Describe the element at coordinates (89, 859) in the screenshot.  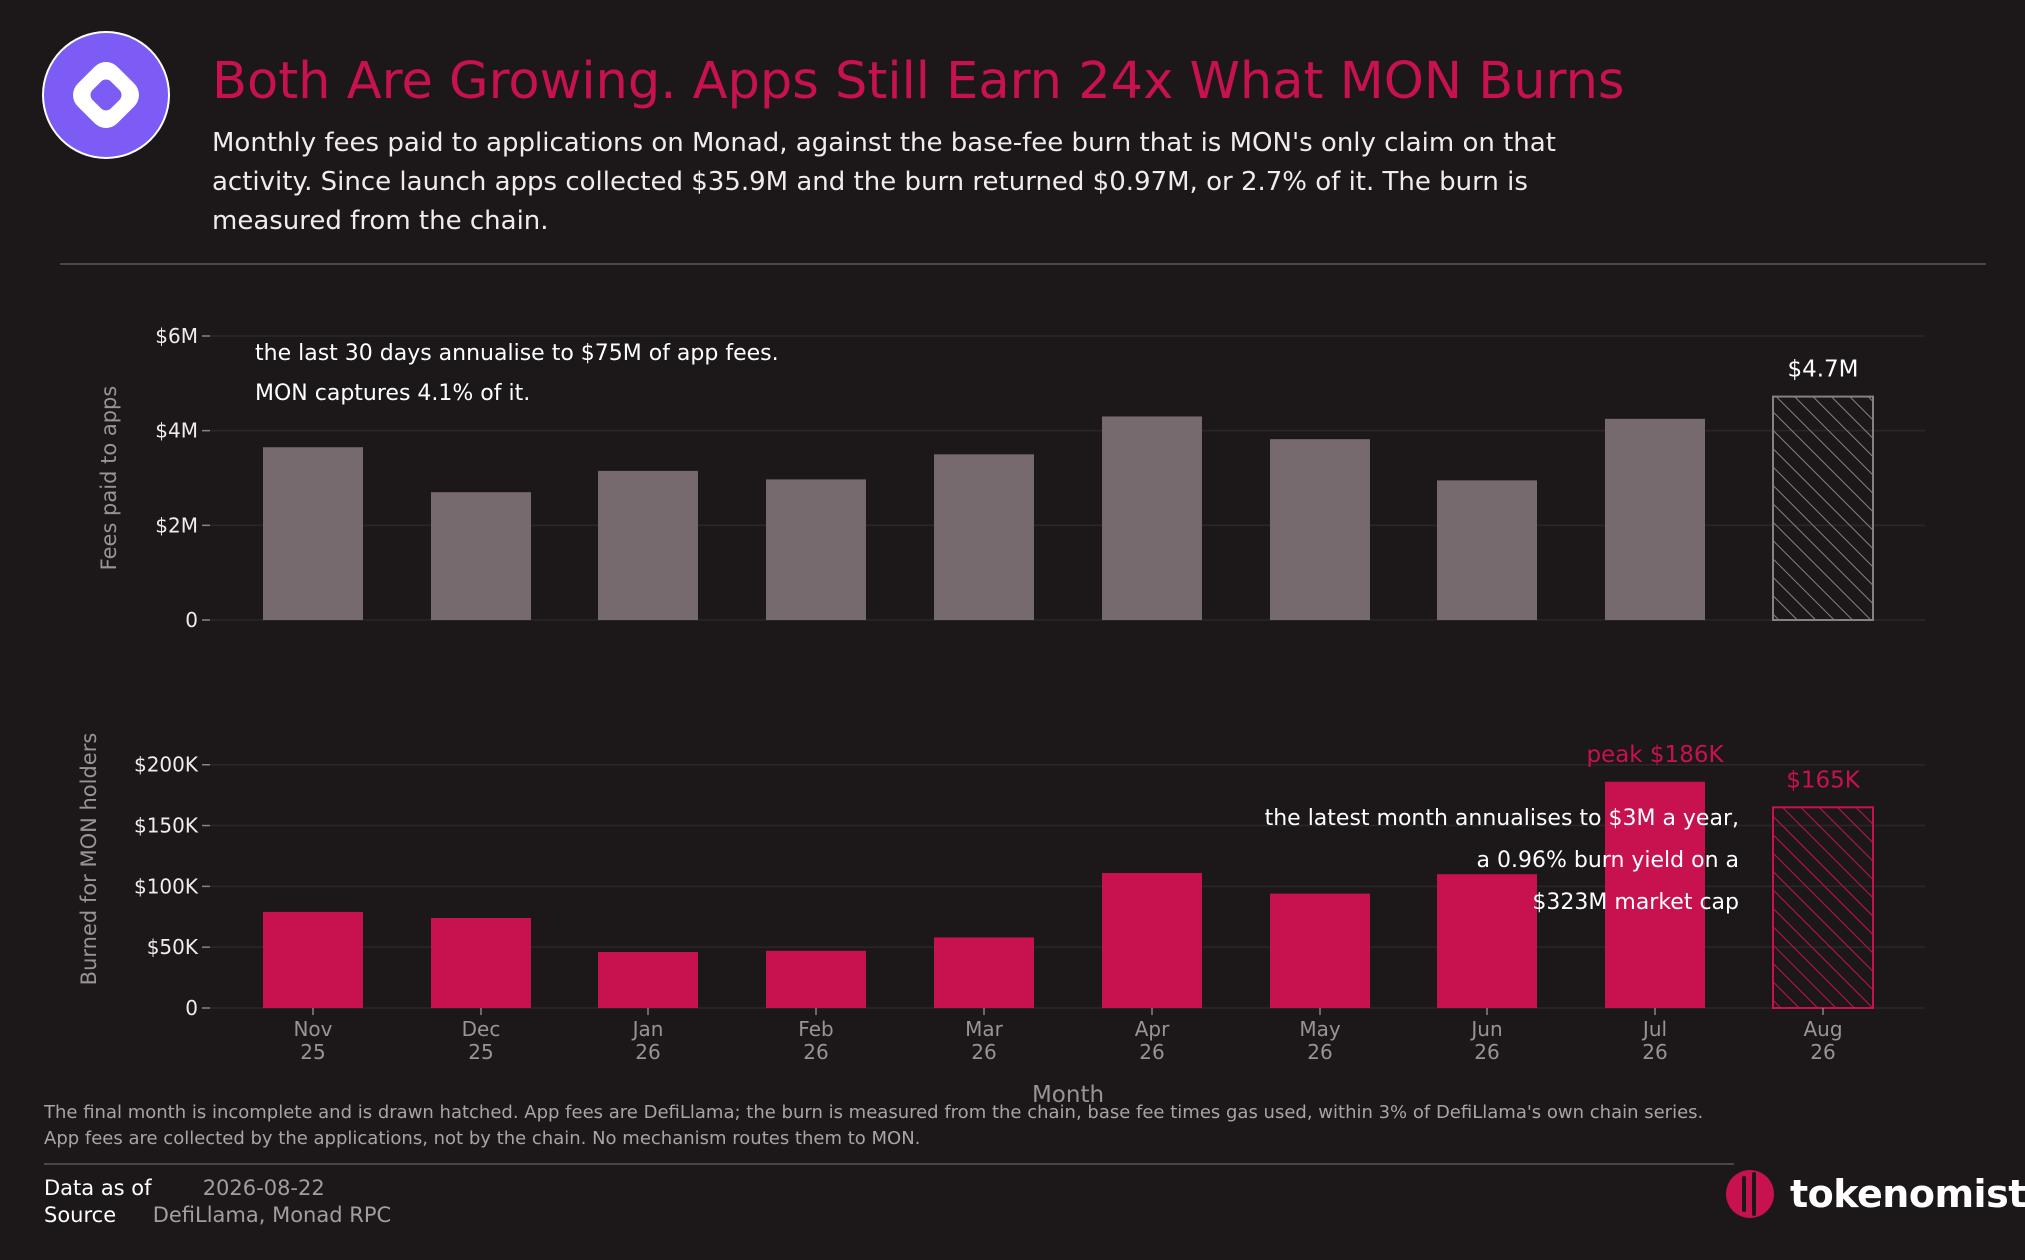
I see `y-axis-label: Burned for MON holders` at that location.